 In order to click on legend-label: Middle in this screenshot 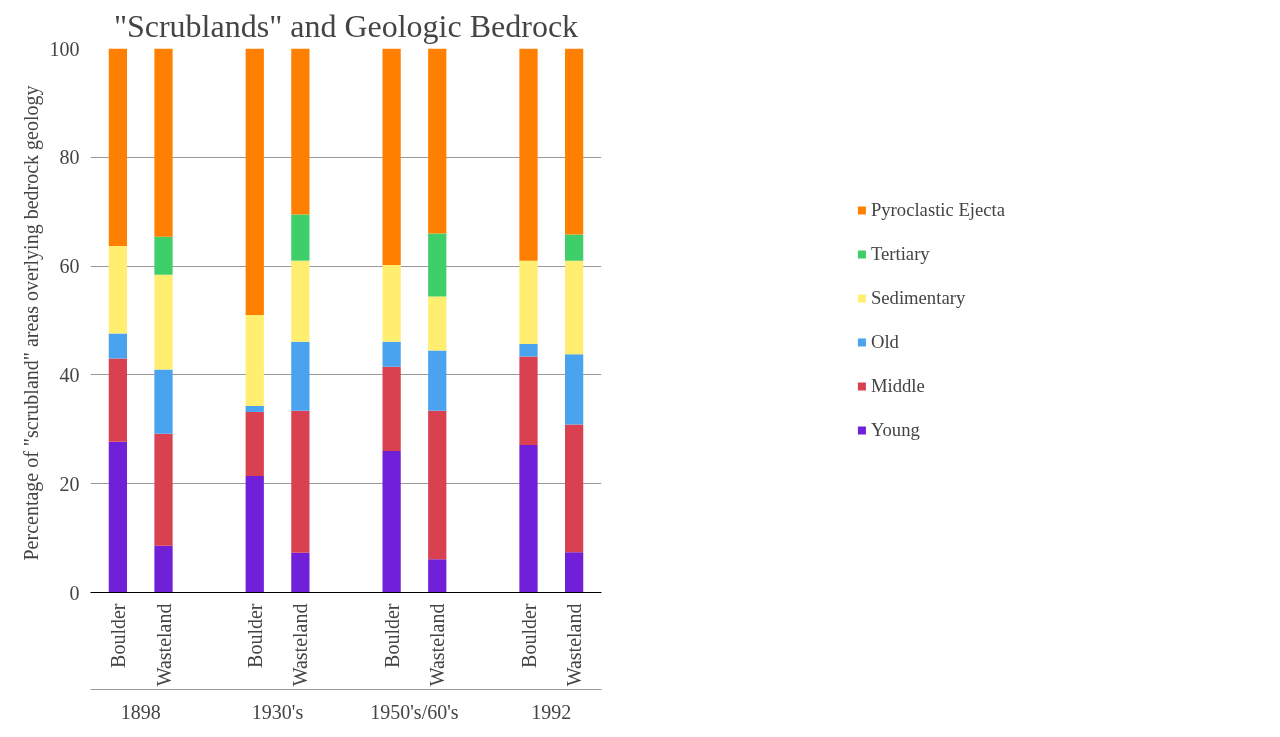, I will do `click(897, 386)`.